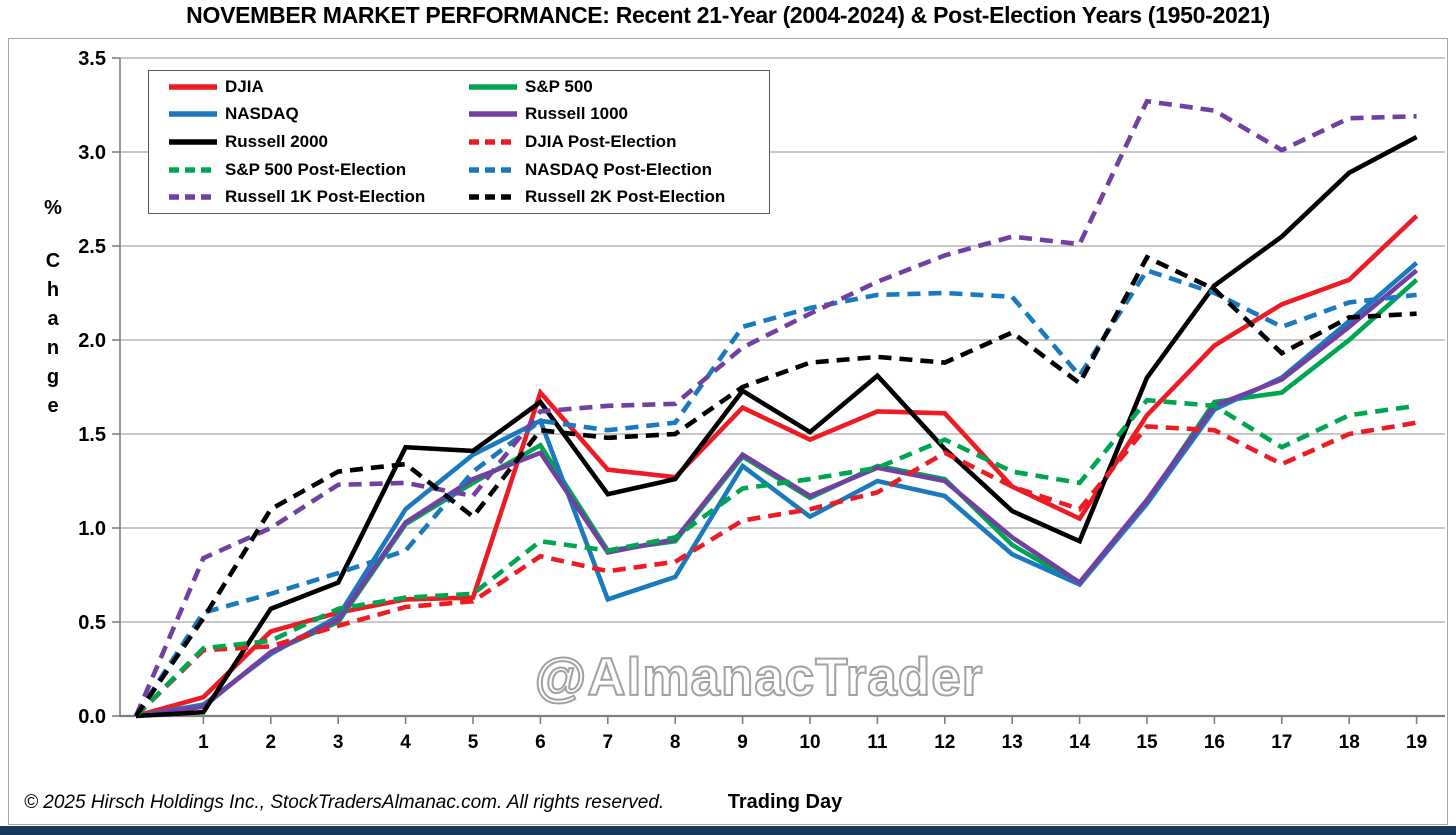  What do you see at coordinates (1416, 742) in the screenshot?
I see `x-tick-label: 19` at bounding box center [1416, 742].